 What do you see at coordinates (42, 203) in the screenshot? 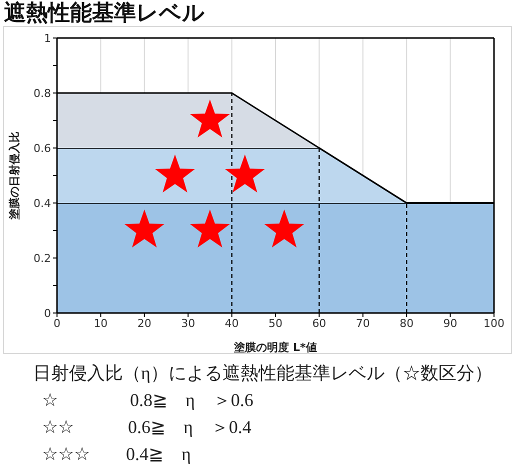
I see `y-tick-label: 0.4` at bounding box center [42, 203].